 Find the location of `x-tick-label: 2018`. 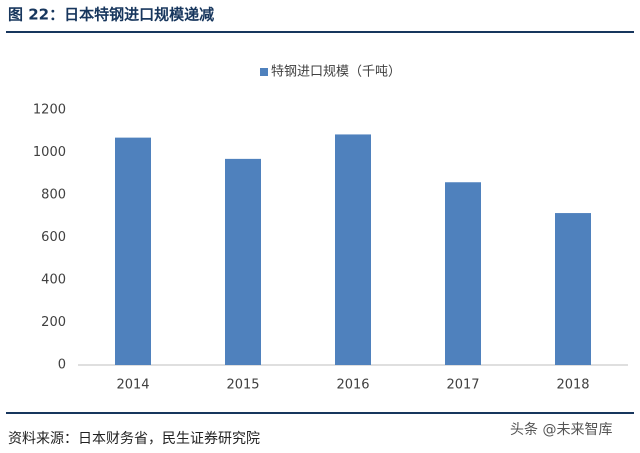

x-tick-label: 2018 is located at coordinates (572, 385).